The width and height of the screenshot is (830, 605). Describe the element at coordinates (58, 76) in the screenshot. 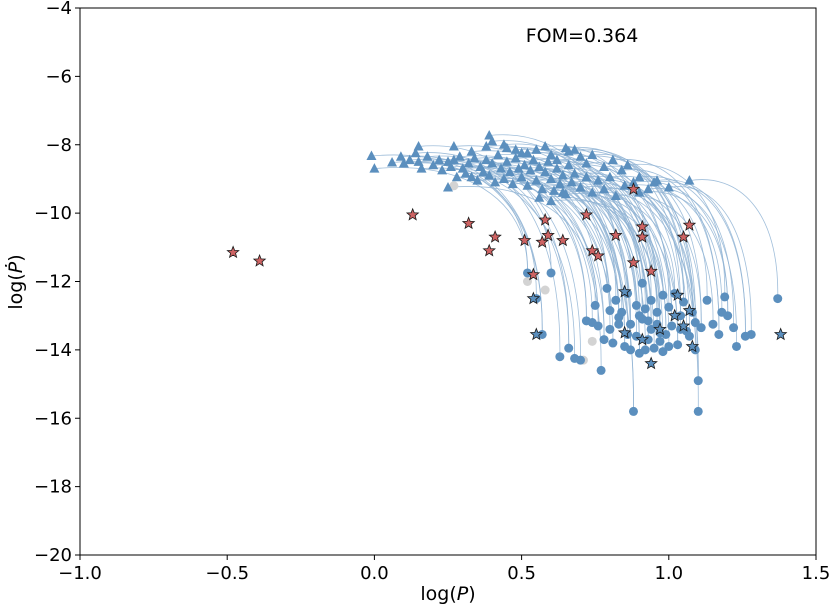

I see `y-tick-label: −6` at that location.